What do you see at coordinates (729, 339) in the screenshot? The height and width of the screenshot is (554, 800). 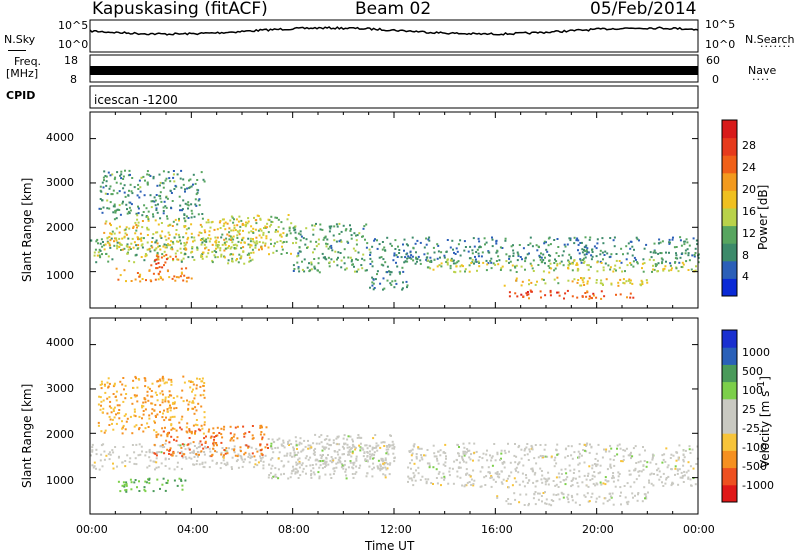 I see `colorbar-swatch` at bounding box center [729, 339].